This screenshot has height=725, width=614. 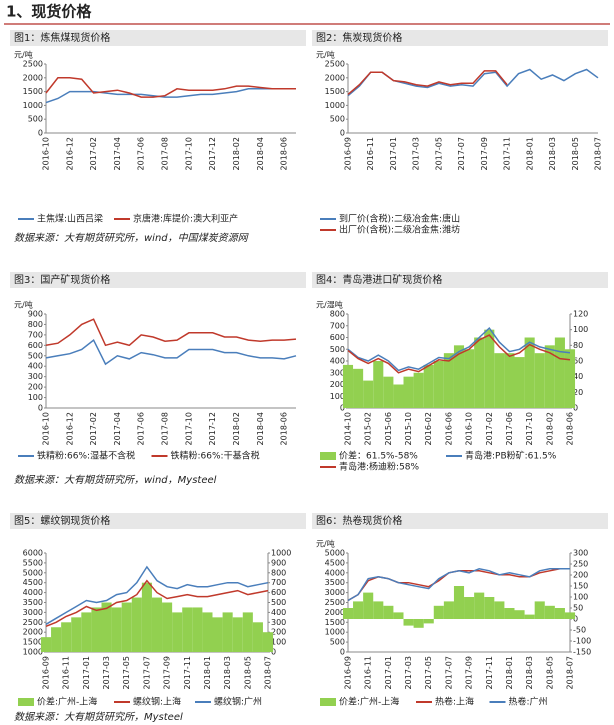 I want to click on y-axis-label: 元/湿吨, so click(x=329, y=305).